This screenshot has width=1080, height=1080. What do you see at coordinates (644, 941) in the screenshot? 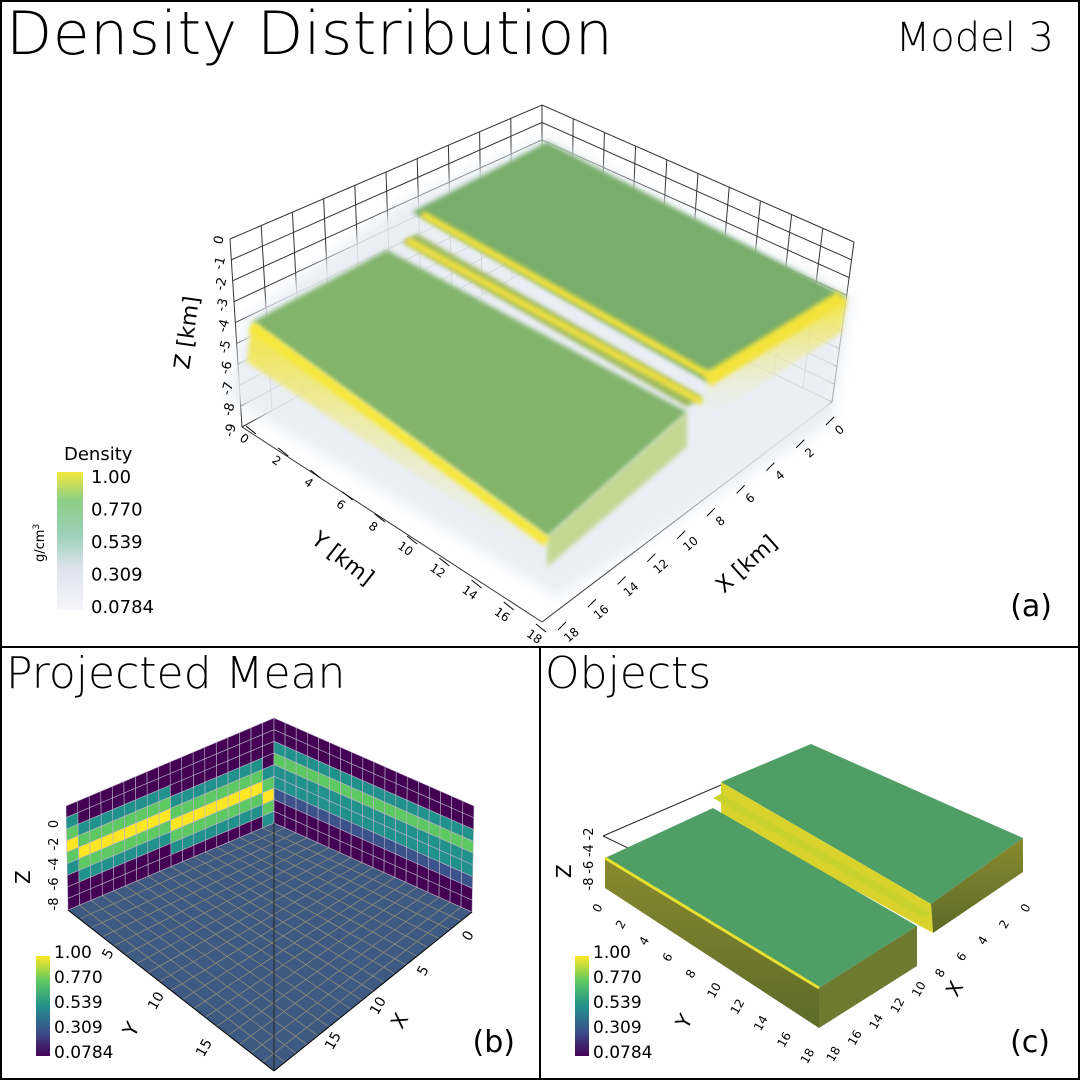
I see `y-tick-label: 4` at bounding box center [644, 941].